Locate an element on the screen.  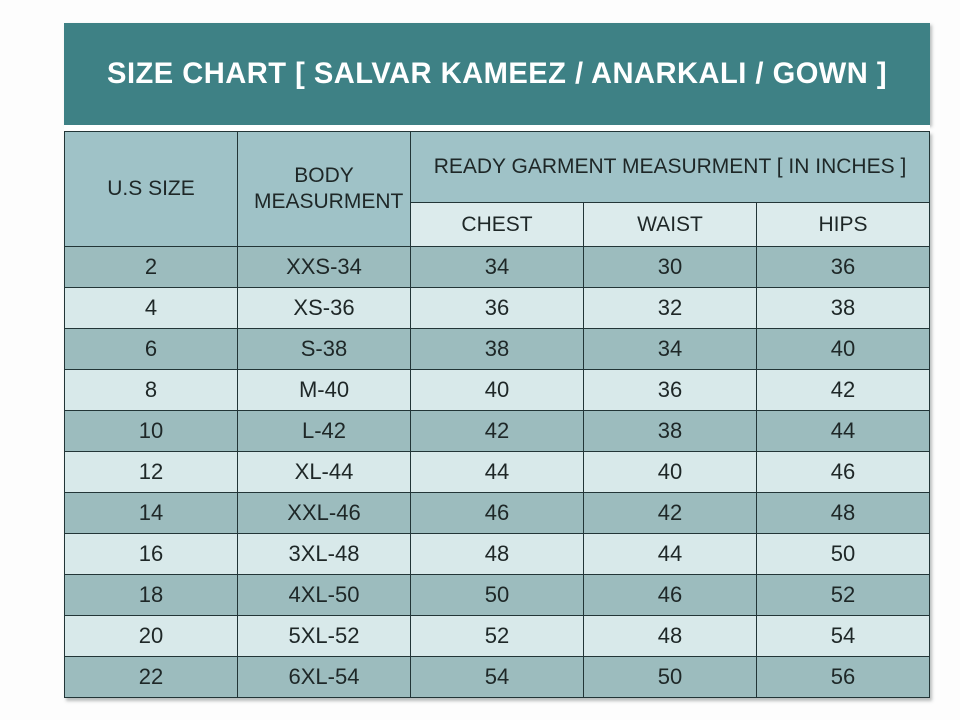
cell-hips: 44 is located at coordinates (843, 431).